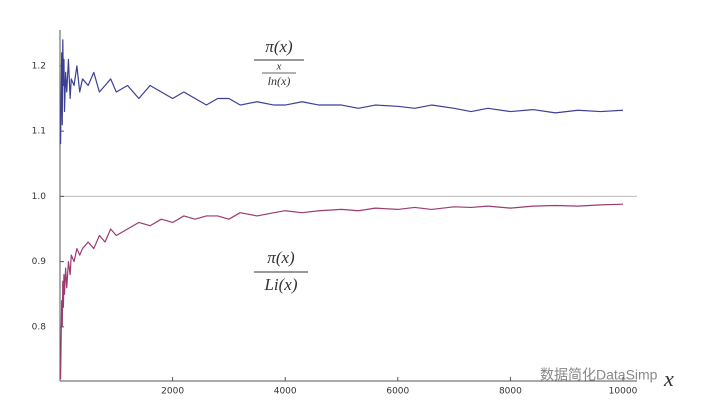 The width and height of the screenshot is (720, 409). I want to click on y-tick-label: 1.0, so click(39, 197).